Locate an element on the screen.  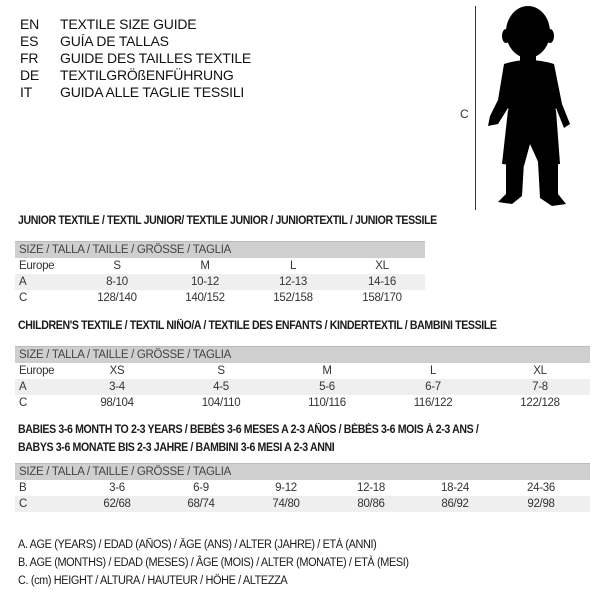
cell: 4-5 is located at coordinates (221, 387).